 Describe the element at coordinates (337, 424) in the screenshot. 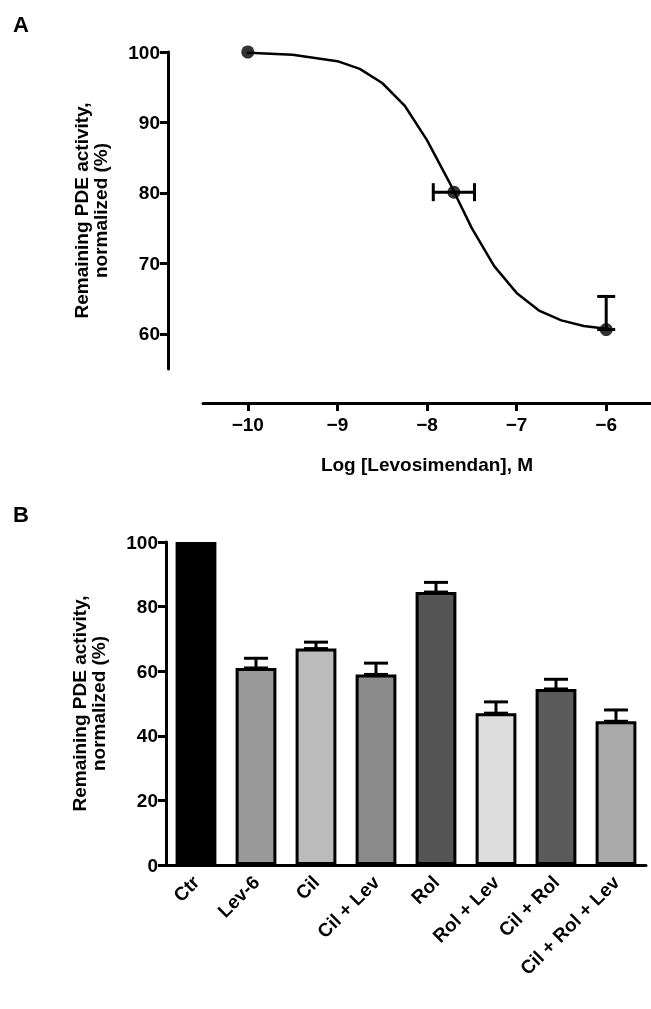

I see `x-tick-label: −9` at that location.